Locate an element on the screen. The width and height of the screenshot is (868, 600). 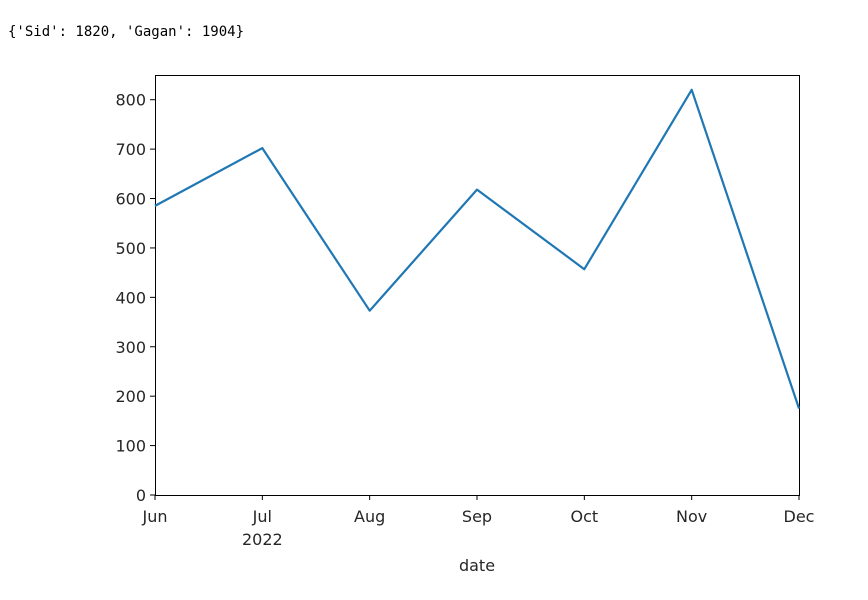
cell-output-text: {'Sid': 1820, 'Gagan': 1904} is located at coordinates (126, 32).